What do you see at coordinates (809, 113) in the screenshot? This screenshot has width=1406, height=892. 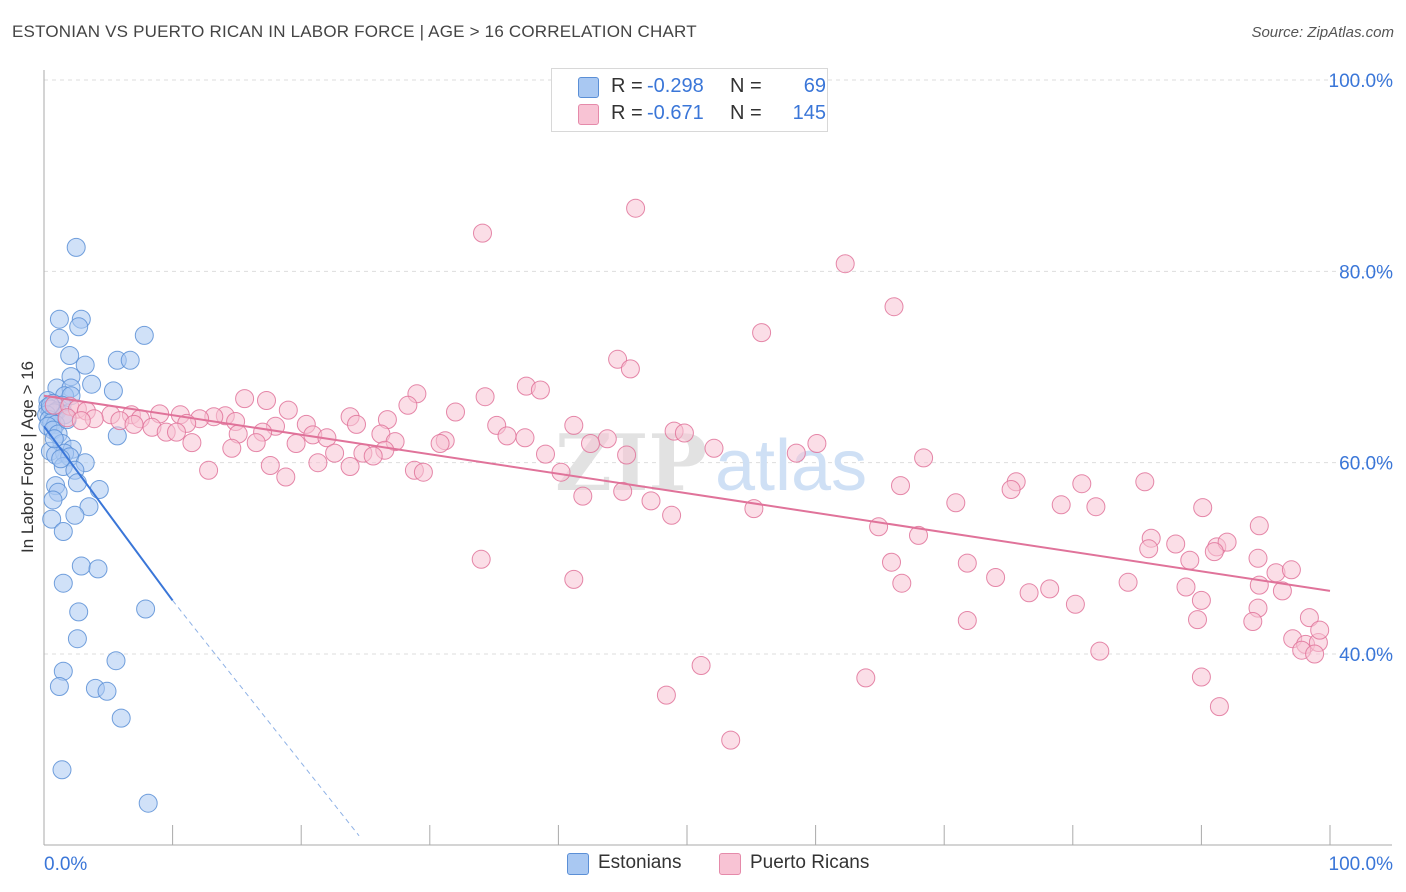 I see `legend-n-value: 145` at bounding box center [809, 113].